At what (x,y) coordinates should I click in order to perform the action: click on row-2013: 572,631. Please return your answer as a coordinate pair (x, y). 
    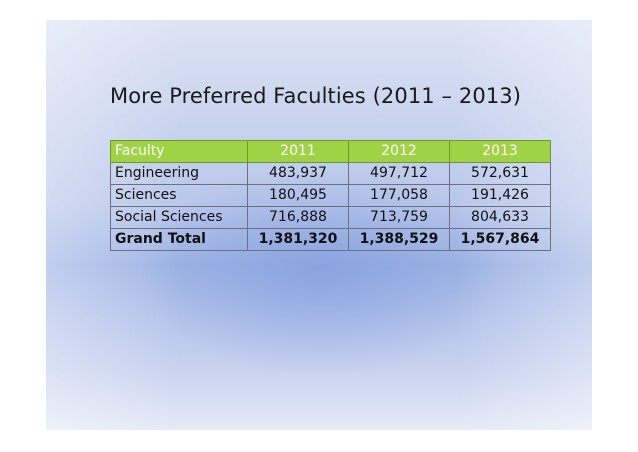
    Looking at the image, I should click on (500, 173).